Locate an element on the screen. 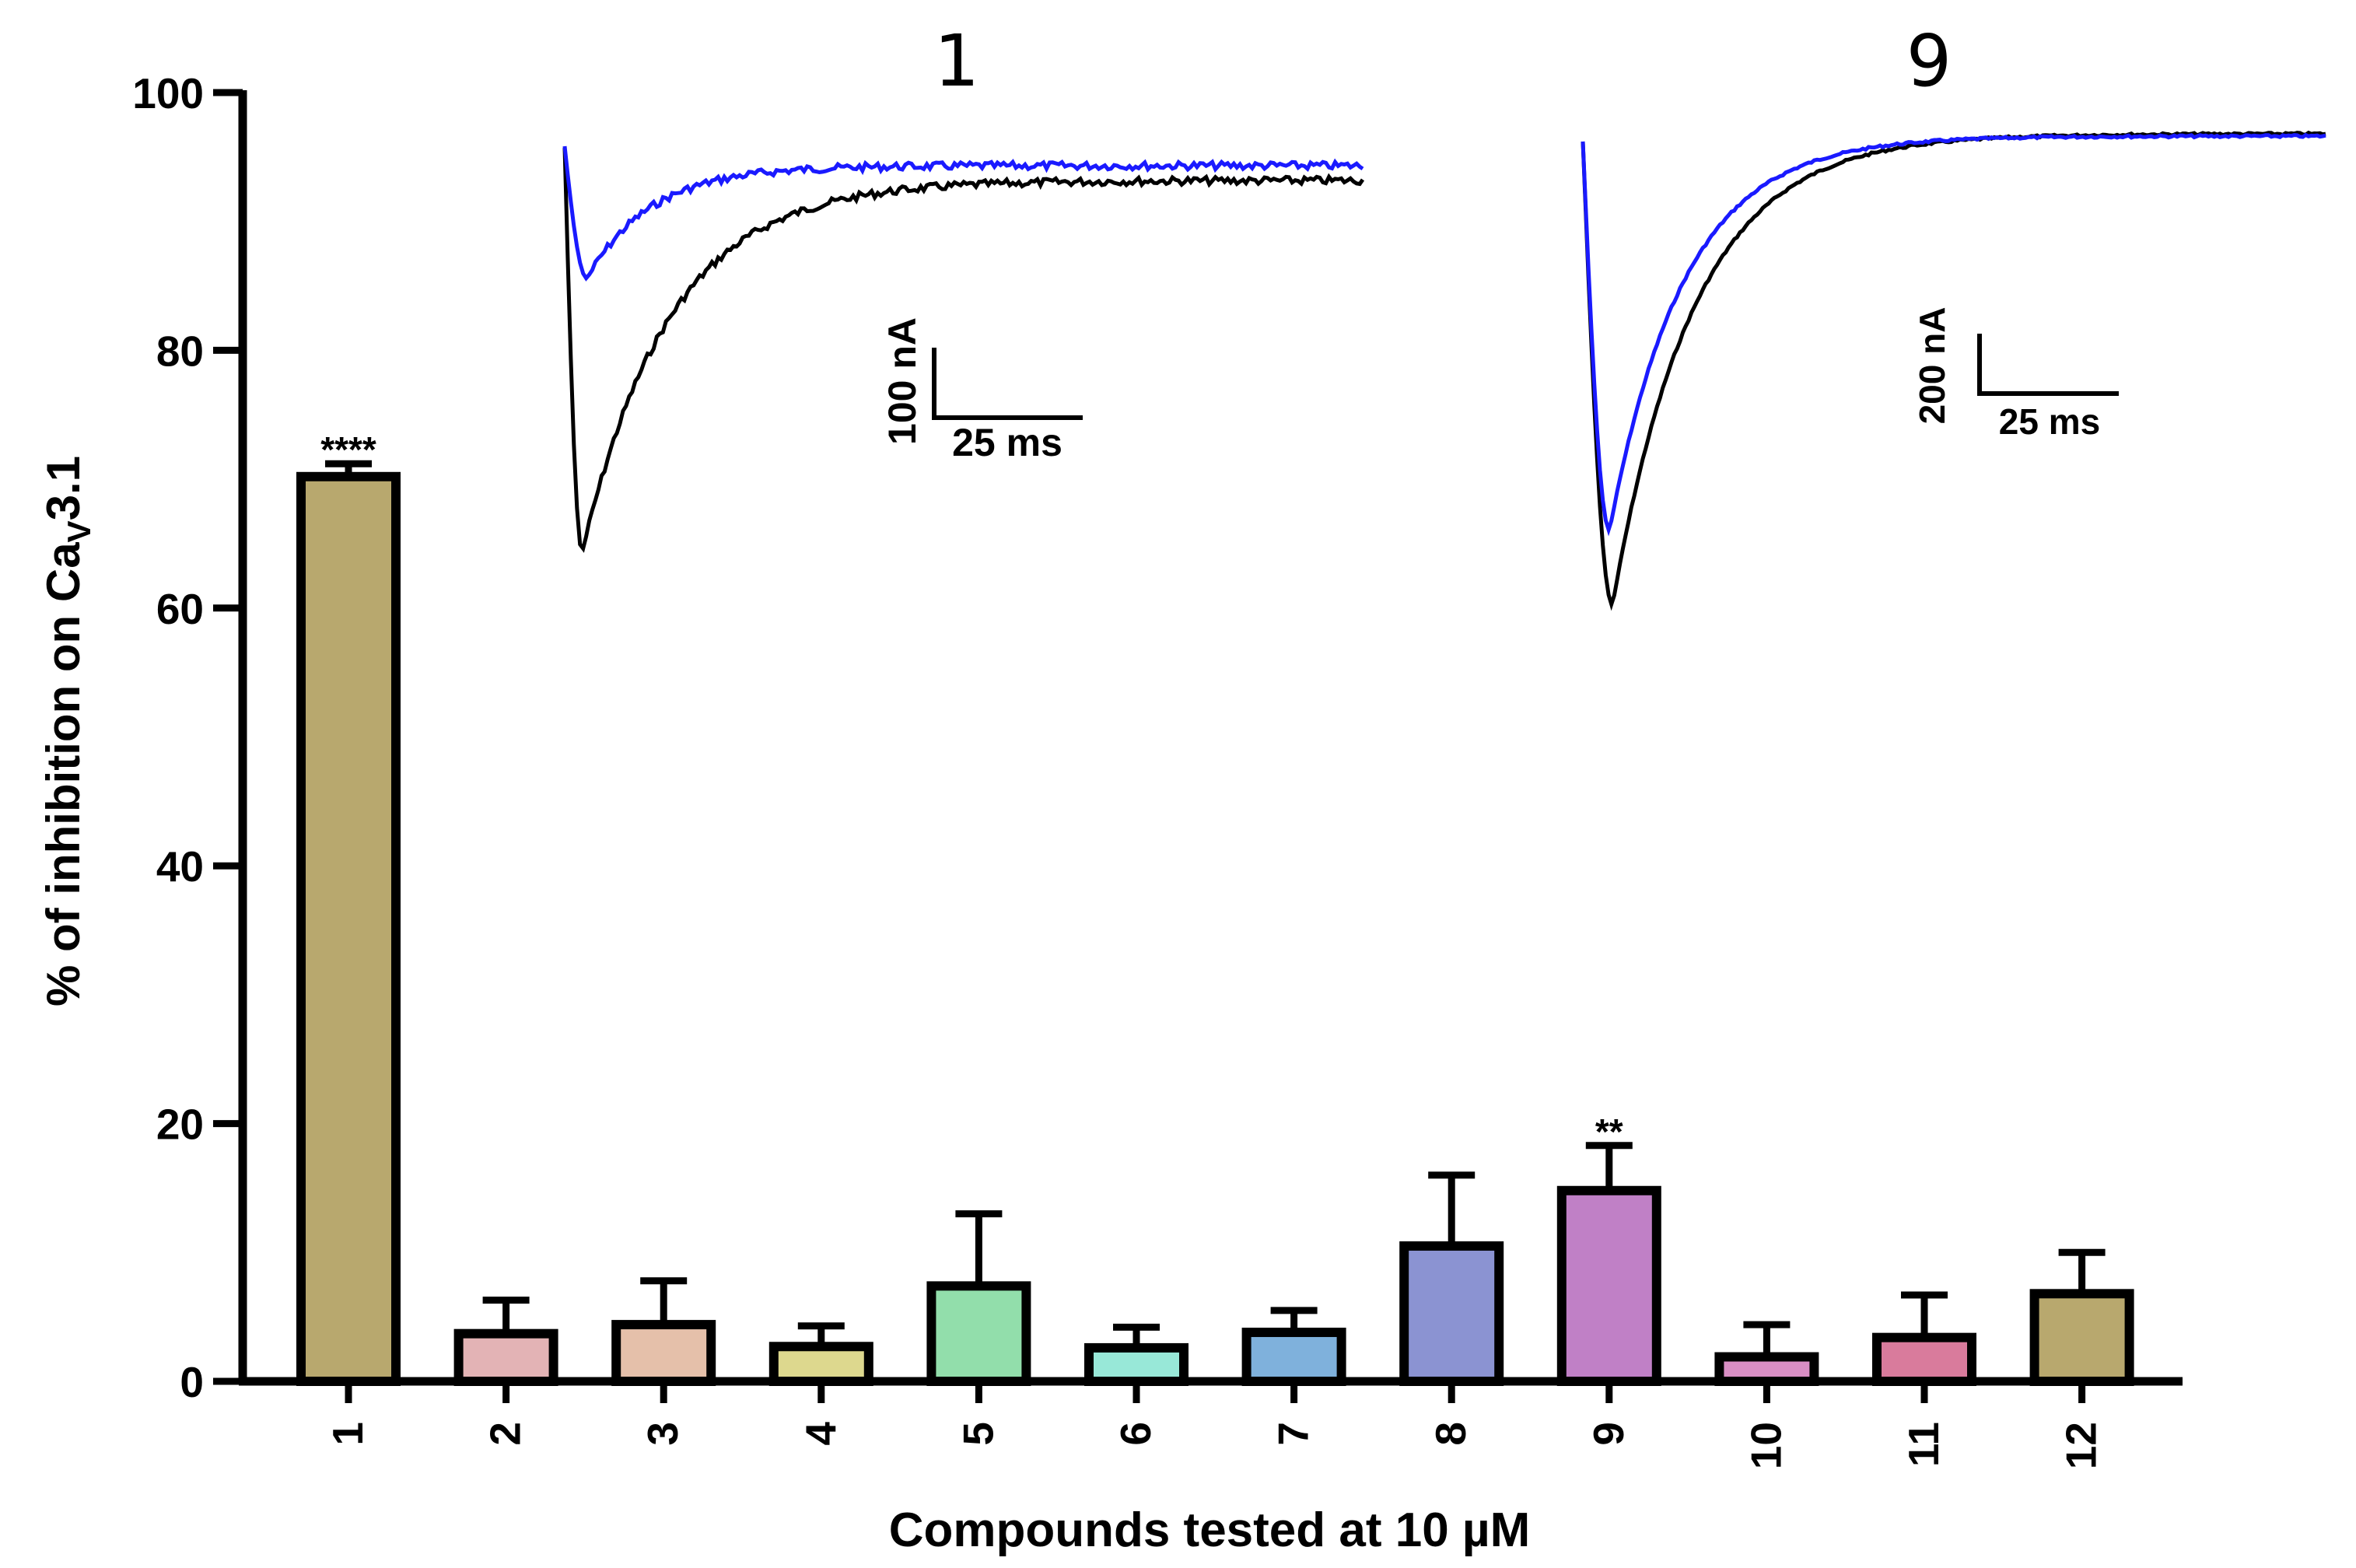  inset-1-scale-y-label: 100 nA is located at coordinates (902, 381).